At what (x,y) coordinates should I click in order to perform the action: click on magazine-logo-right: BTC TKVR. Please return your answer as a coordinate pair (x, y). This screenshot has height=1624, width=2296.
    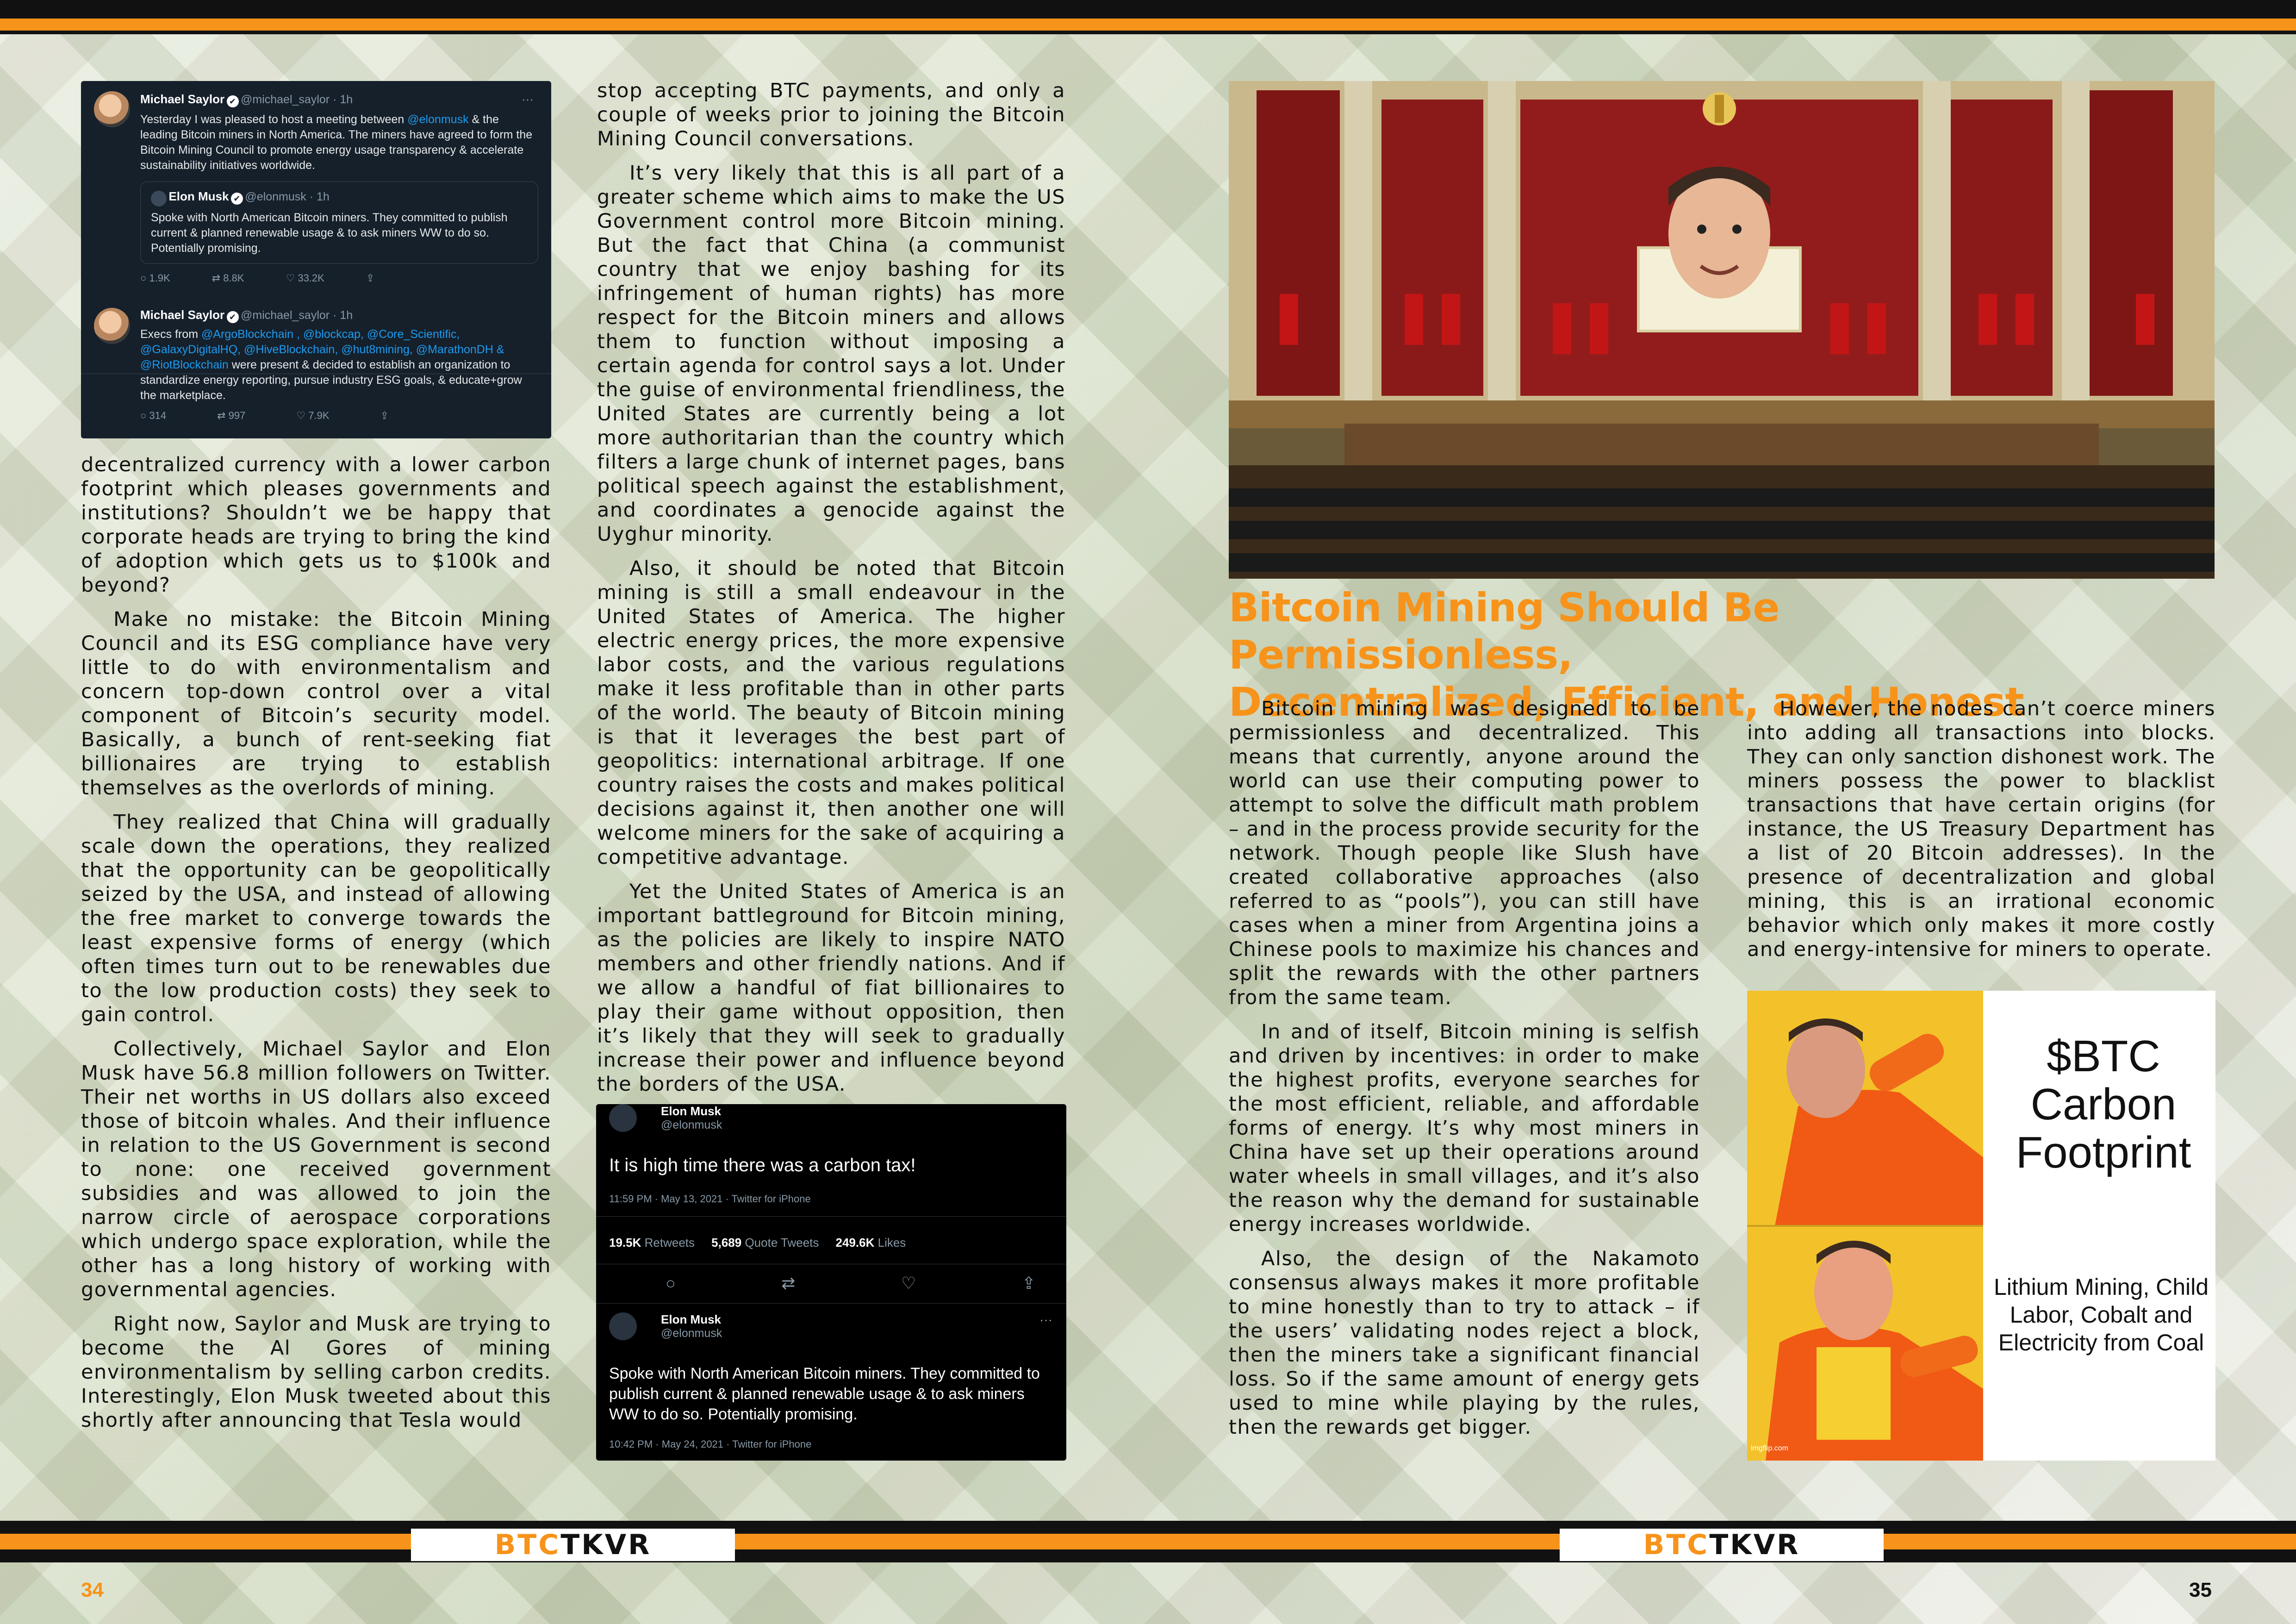
    Looking at the image, I should click on (1722, 1545).